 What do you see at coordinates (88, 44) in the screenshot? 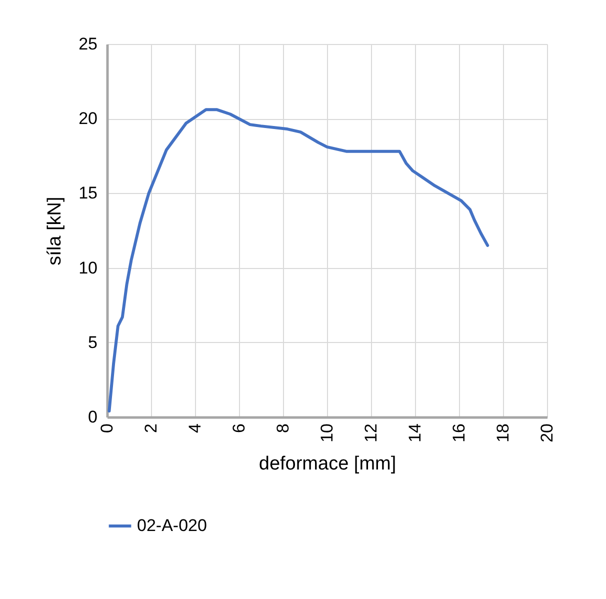
I see `y-tick-label: 25` at bounding box center [88, 44].